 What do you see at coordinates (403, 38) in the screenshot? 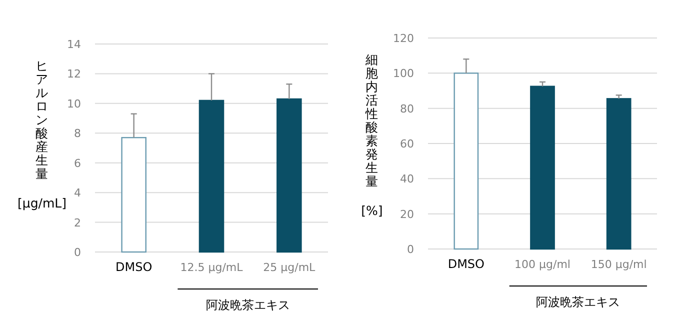
I see `y-tick-label: 120` at bounding box center [403, 38].